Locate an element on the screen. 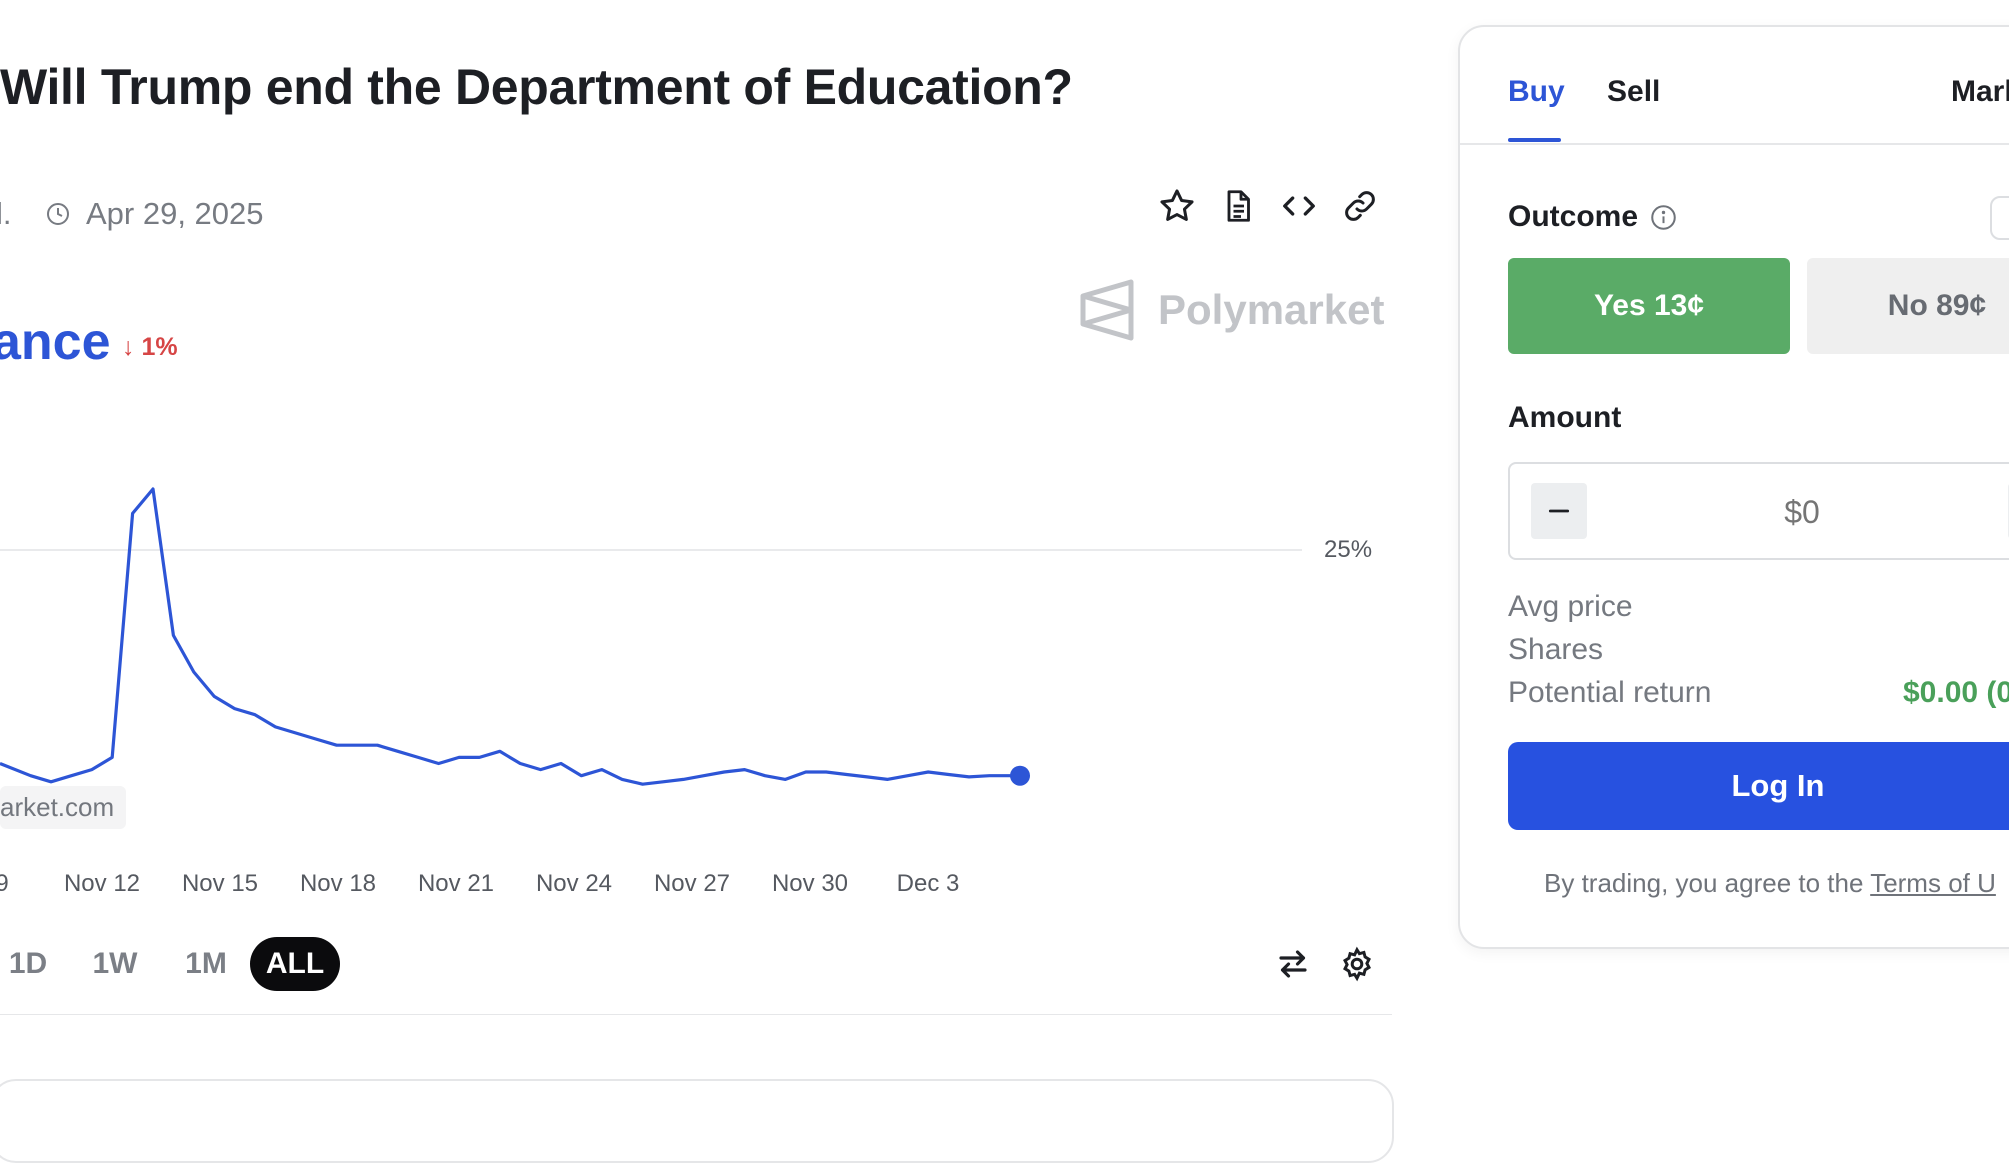 This screenshot has width=2009, height=1163. x-tick-label: Nov 30 is located at coordinates (810, 883).